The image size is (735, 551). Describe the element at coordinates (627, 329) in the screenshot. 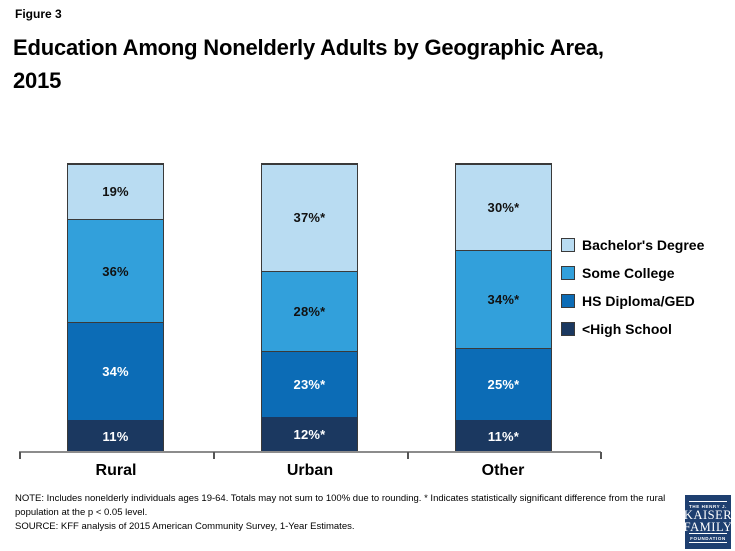

I see `legend-label: <High School` at that location.